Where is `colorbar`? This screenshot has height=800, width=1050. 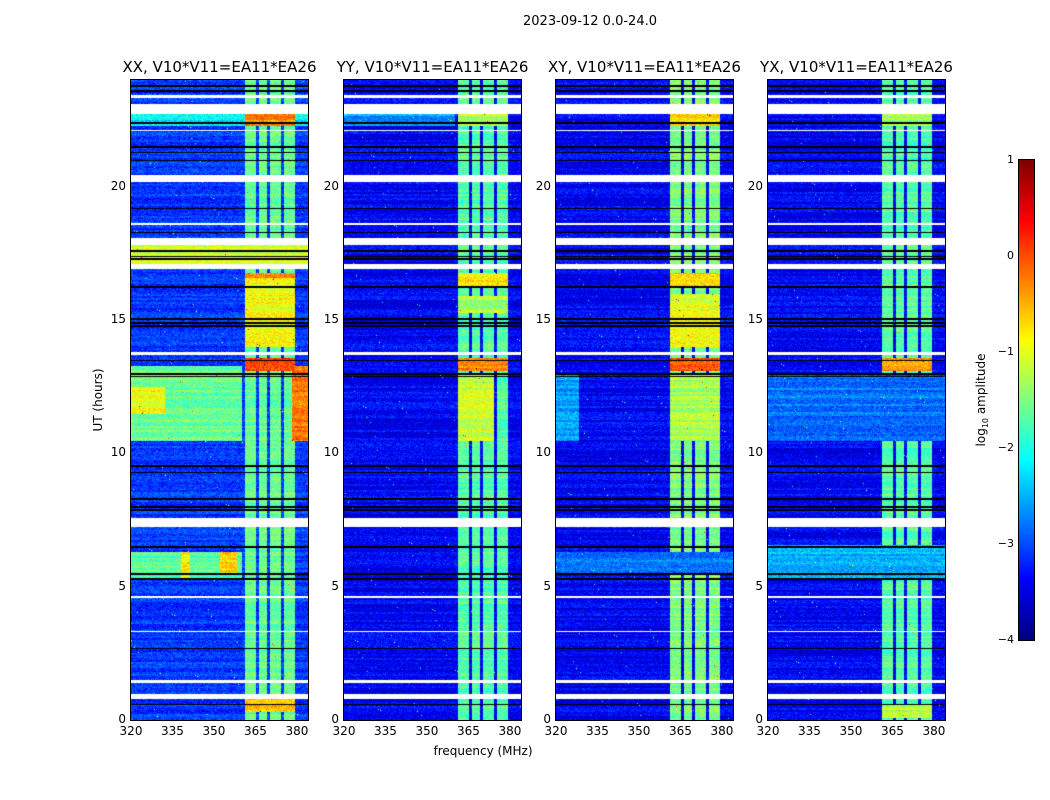 colorbar is located at coordinates (1026, 400).